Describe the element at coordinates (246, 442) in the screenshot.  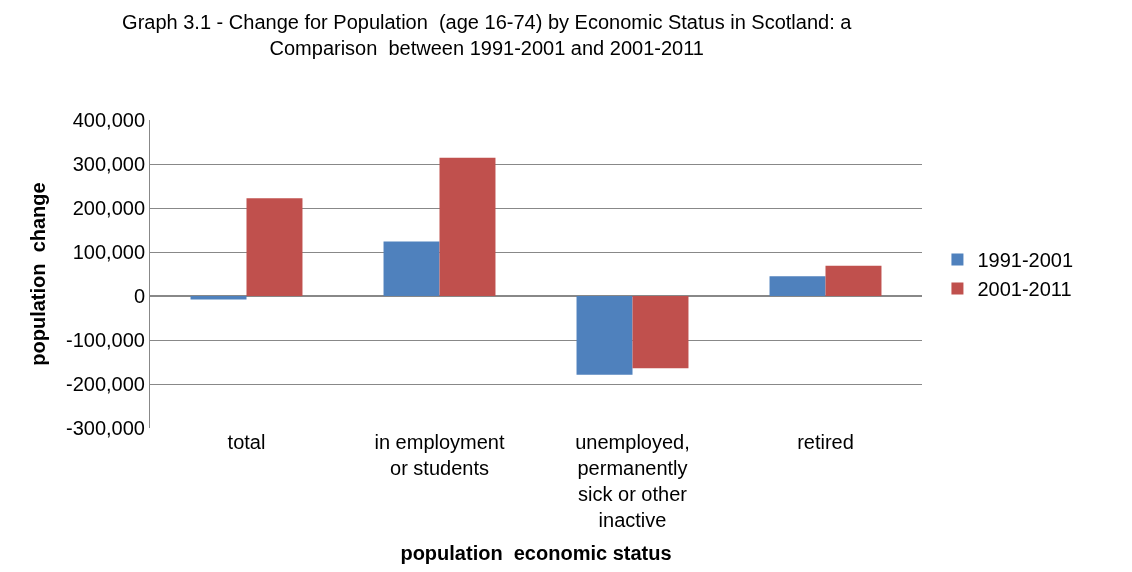
I see `x-tick-label: total` at that location.